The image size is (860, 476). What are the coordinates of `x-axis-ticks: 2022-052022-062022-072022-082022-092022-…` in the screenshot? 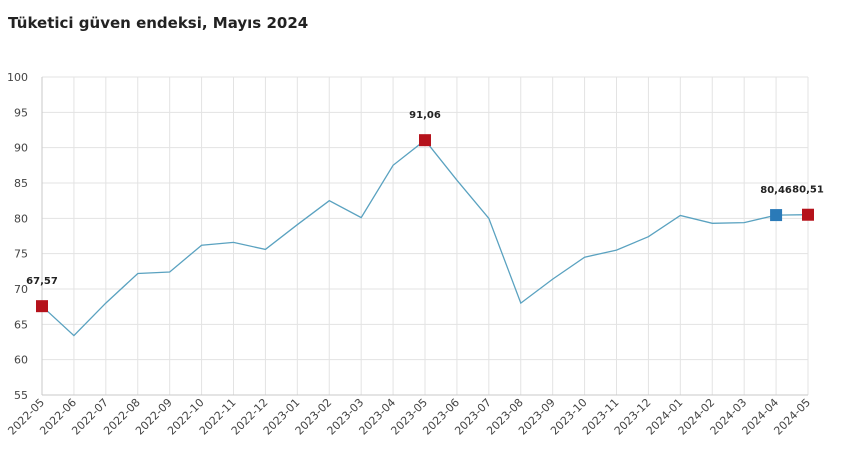 It's located at (409, 417).